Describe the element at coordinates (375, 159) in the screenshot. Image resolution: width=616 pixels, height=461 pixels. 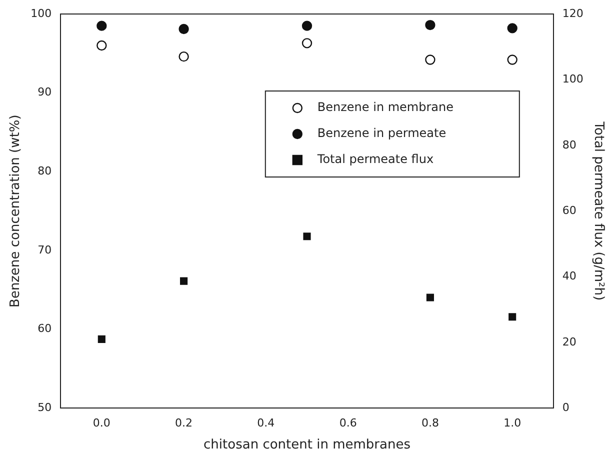
I see `legend-label: Total permeate flux` at that location.